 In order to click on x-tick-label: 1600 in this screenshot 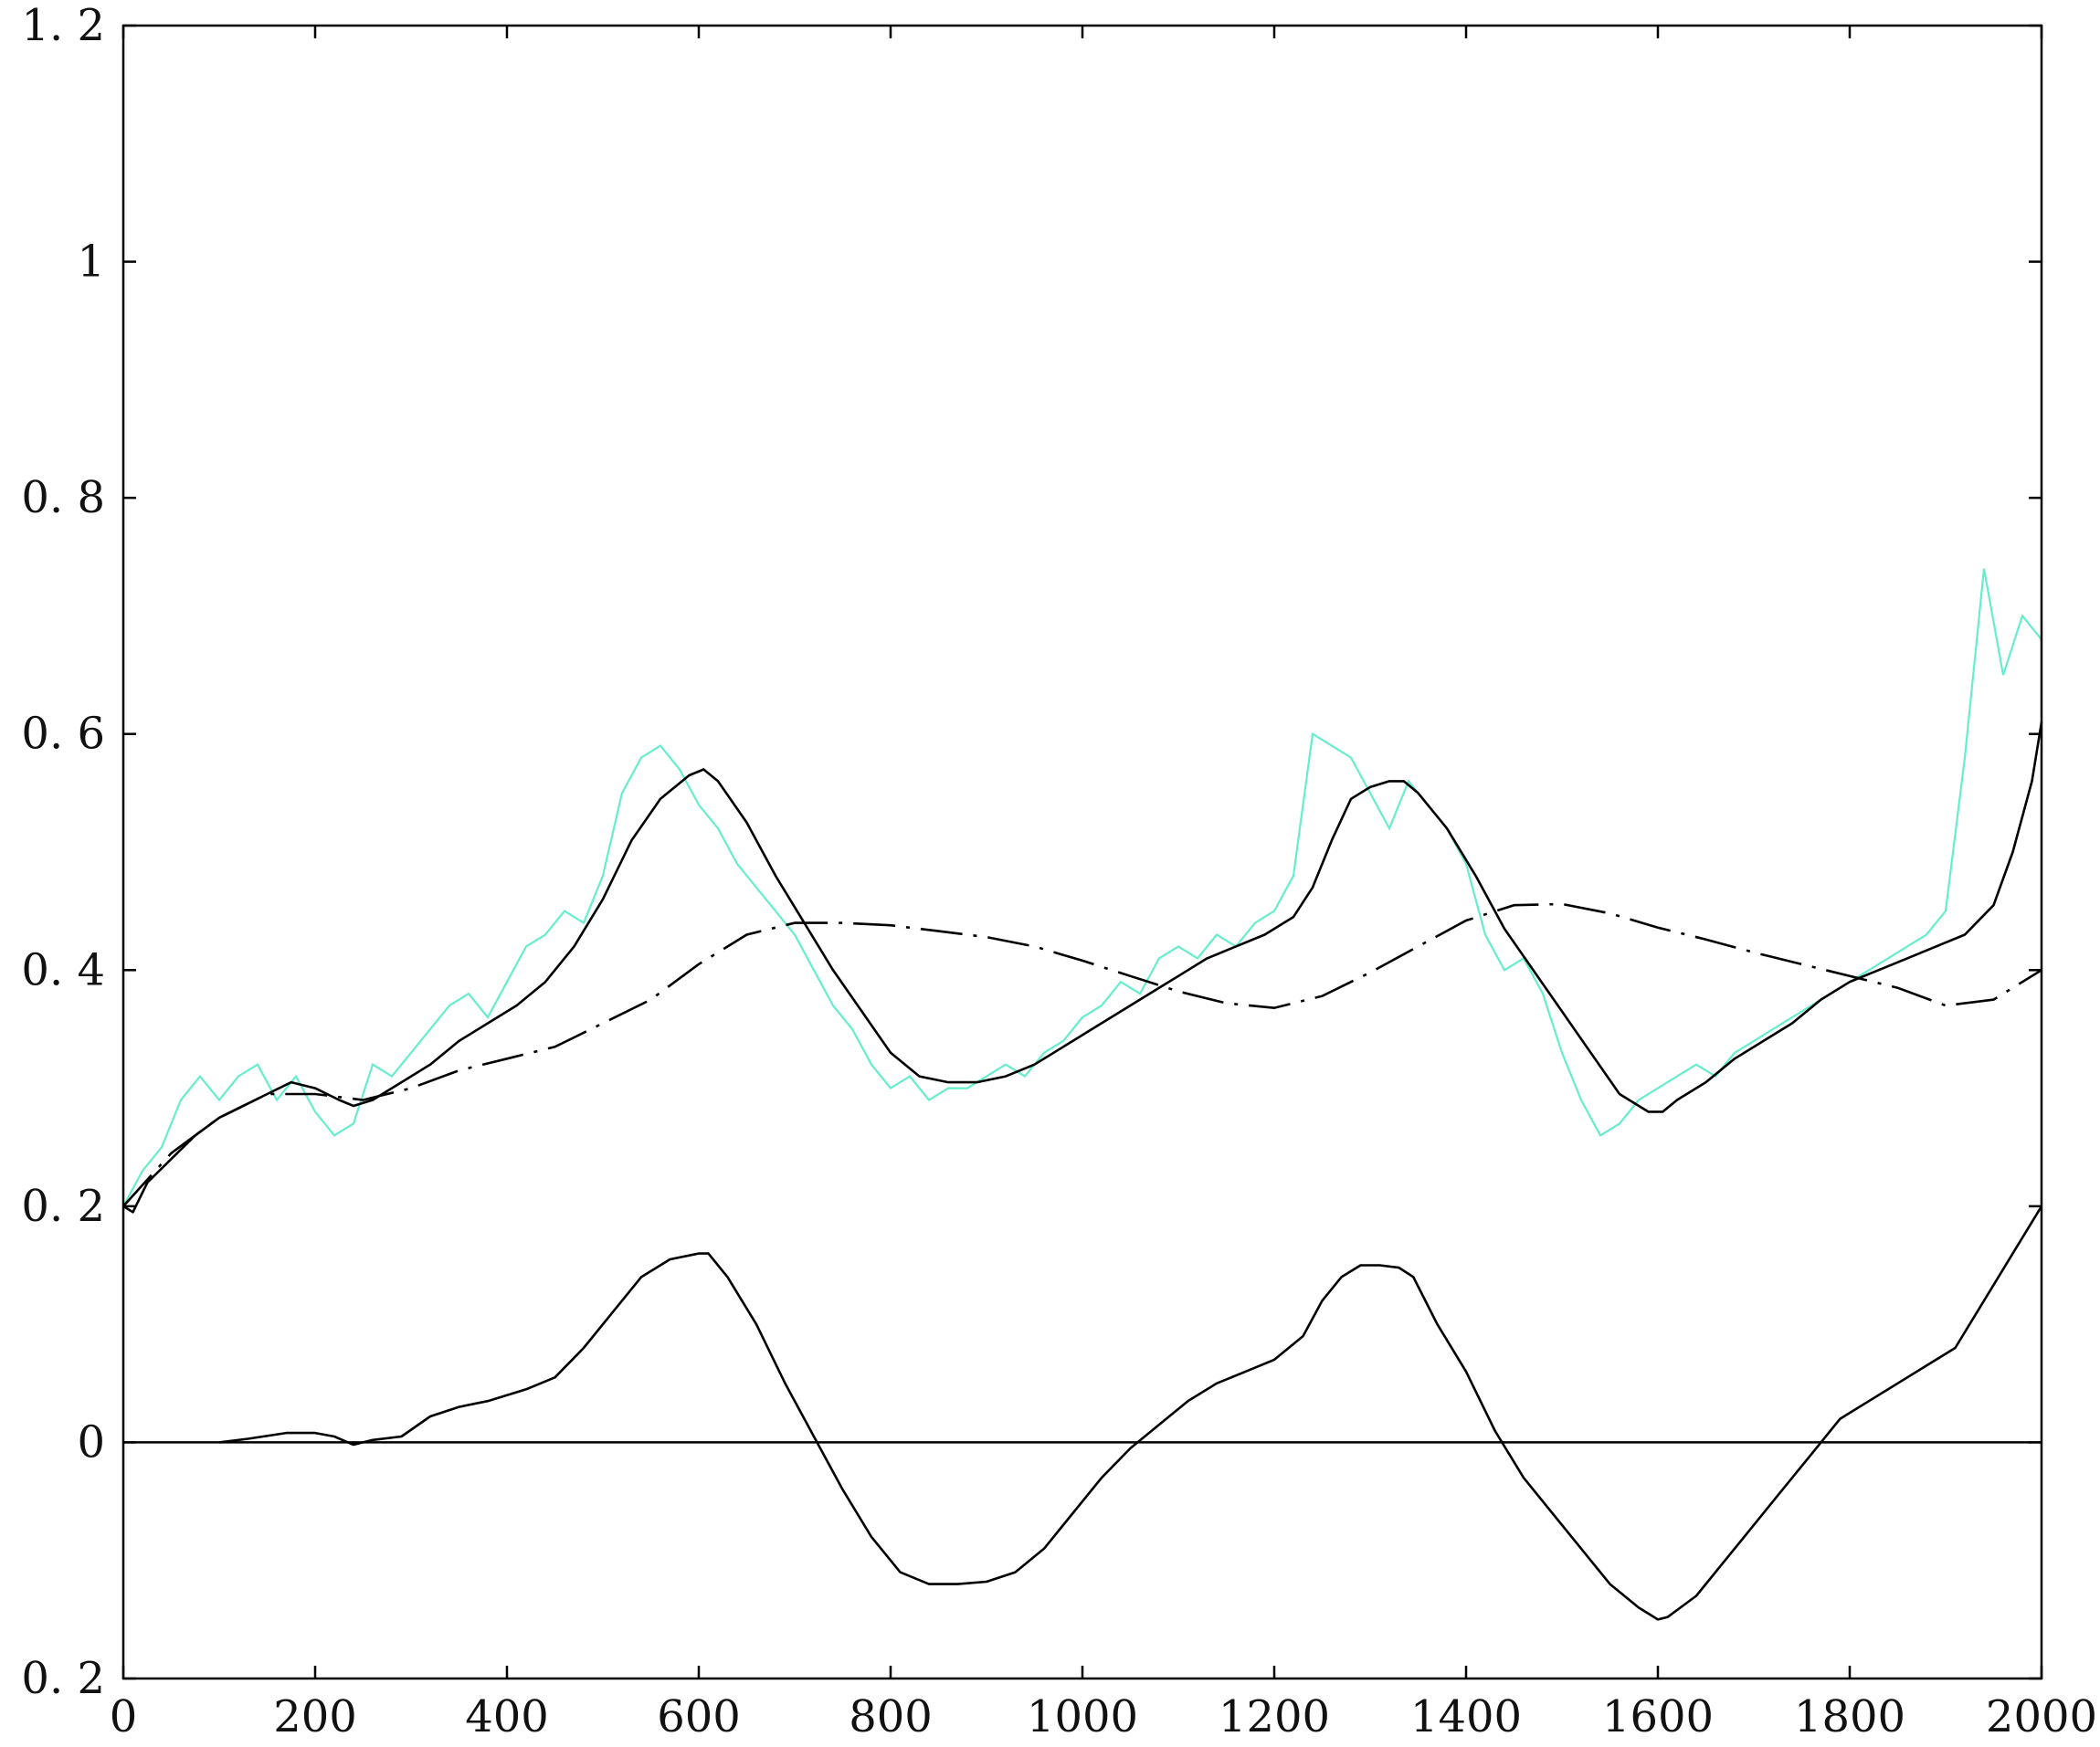, I will do `click(1658, 1716)`.